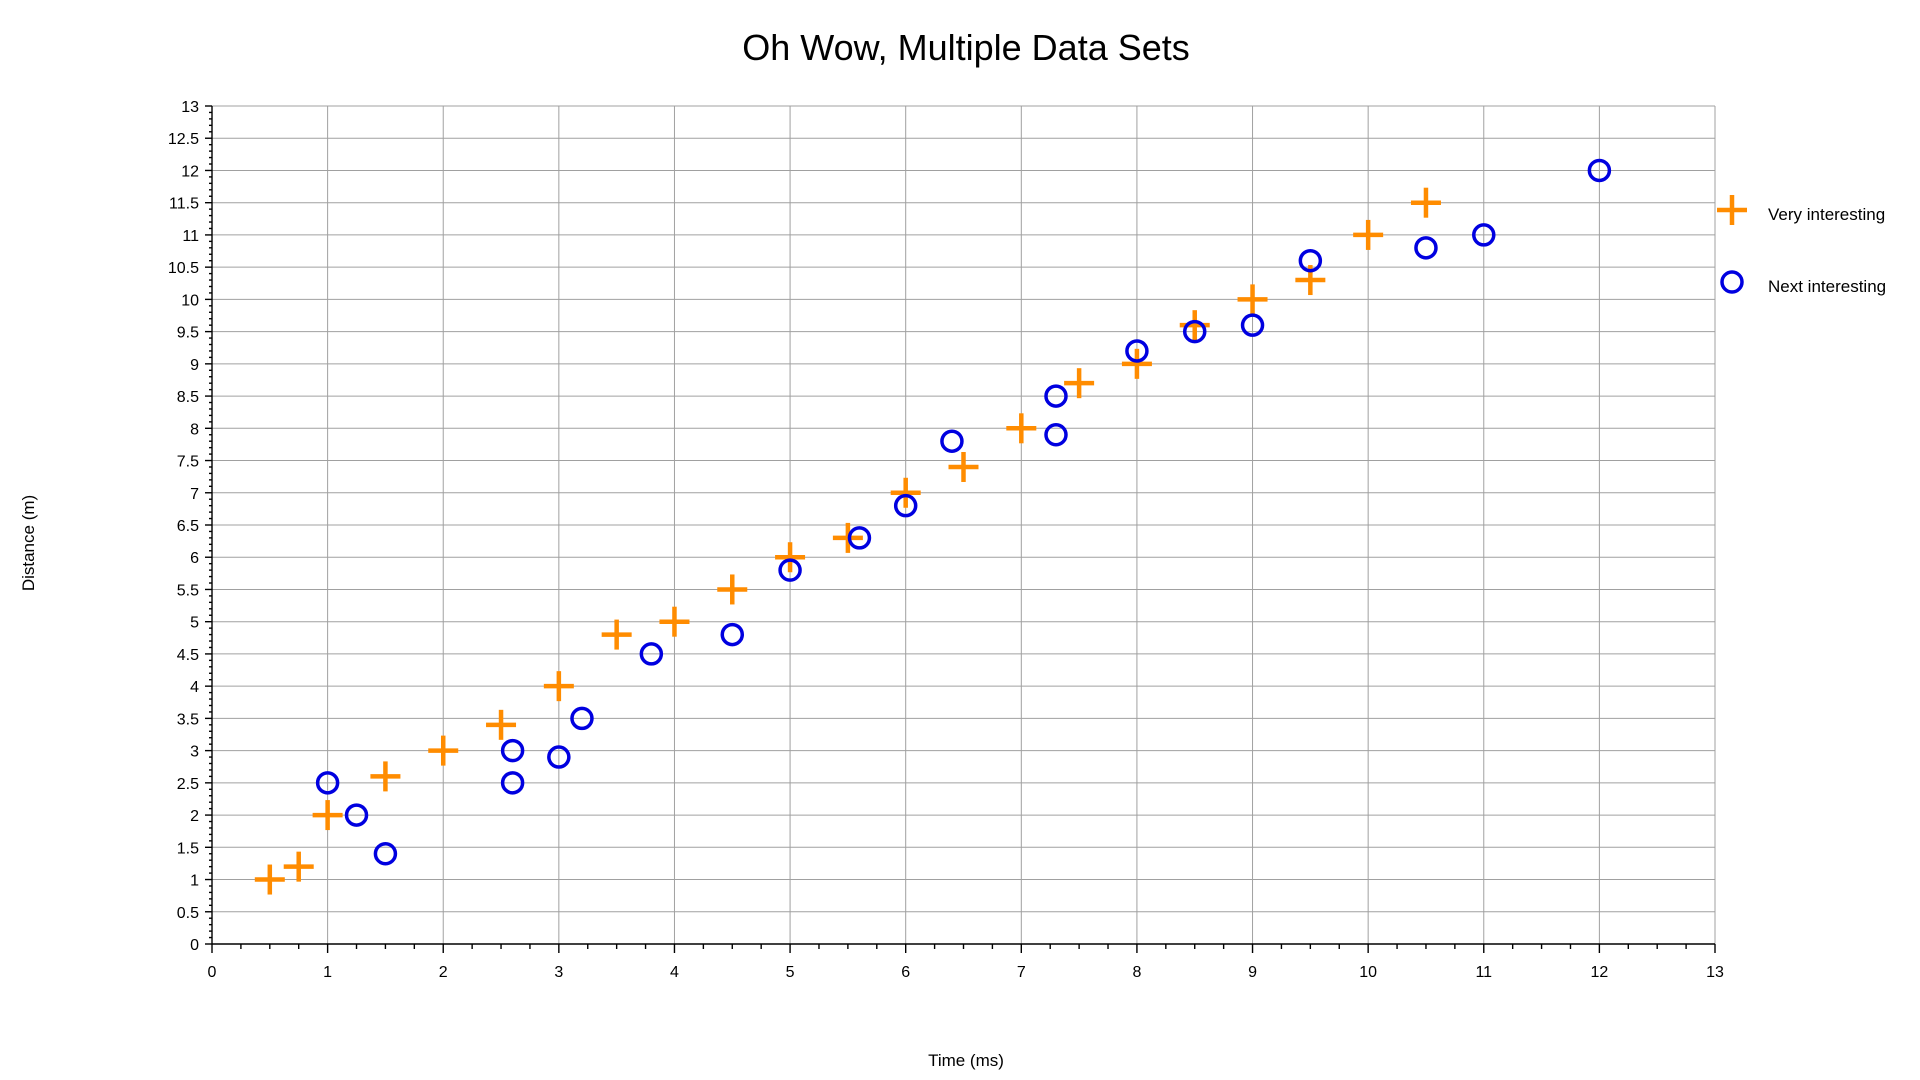 The height and width of the screenshot is (1080, 1920). Describe the element at coordinates (674, 972) in the screenshot. I see `x-tick-label: 4` at that location.